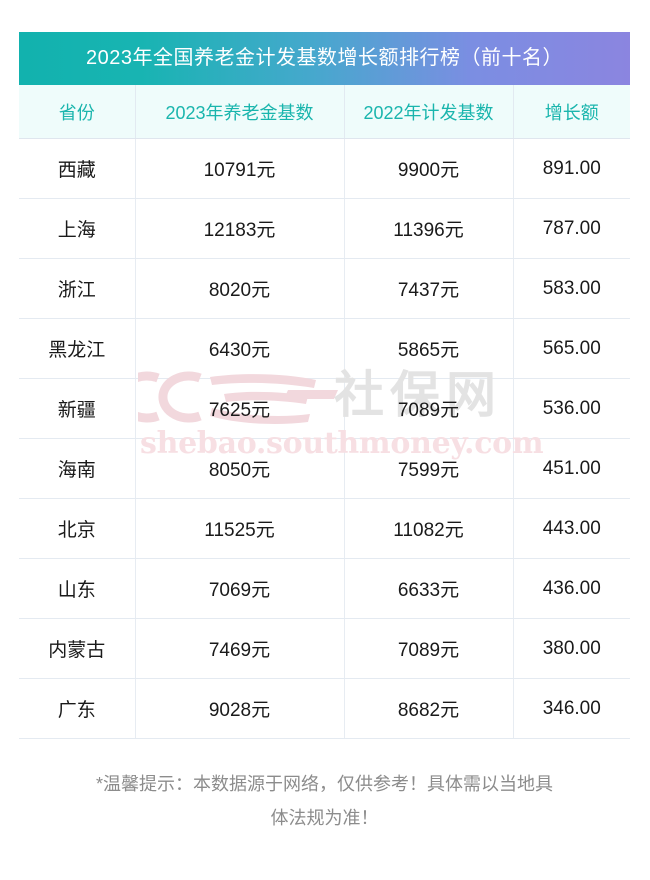  What do you see at coordinates (571, 708) in the screenshot?
I see `cell-growth: 346.00` at bounding box center [571, 708].